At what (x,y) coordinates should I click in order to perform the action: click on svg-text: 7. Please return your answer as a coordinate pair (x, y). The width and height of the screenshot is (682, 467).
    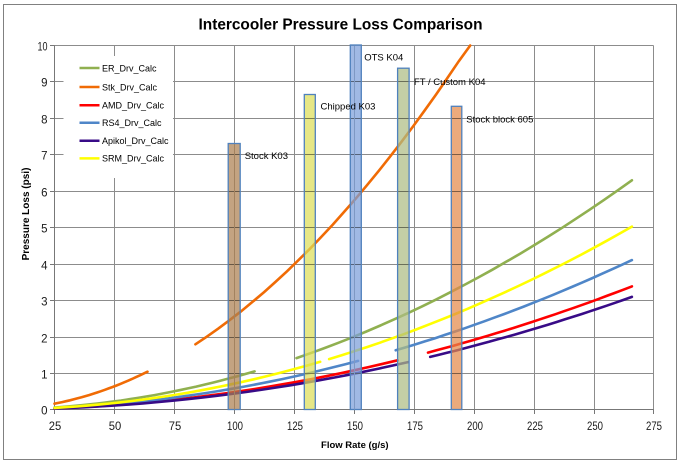
    Looking at the image, I should click on (44, 156).